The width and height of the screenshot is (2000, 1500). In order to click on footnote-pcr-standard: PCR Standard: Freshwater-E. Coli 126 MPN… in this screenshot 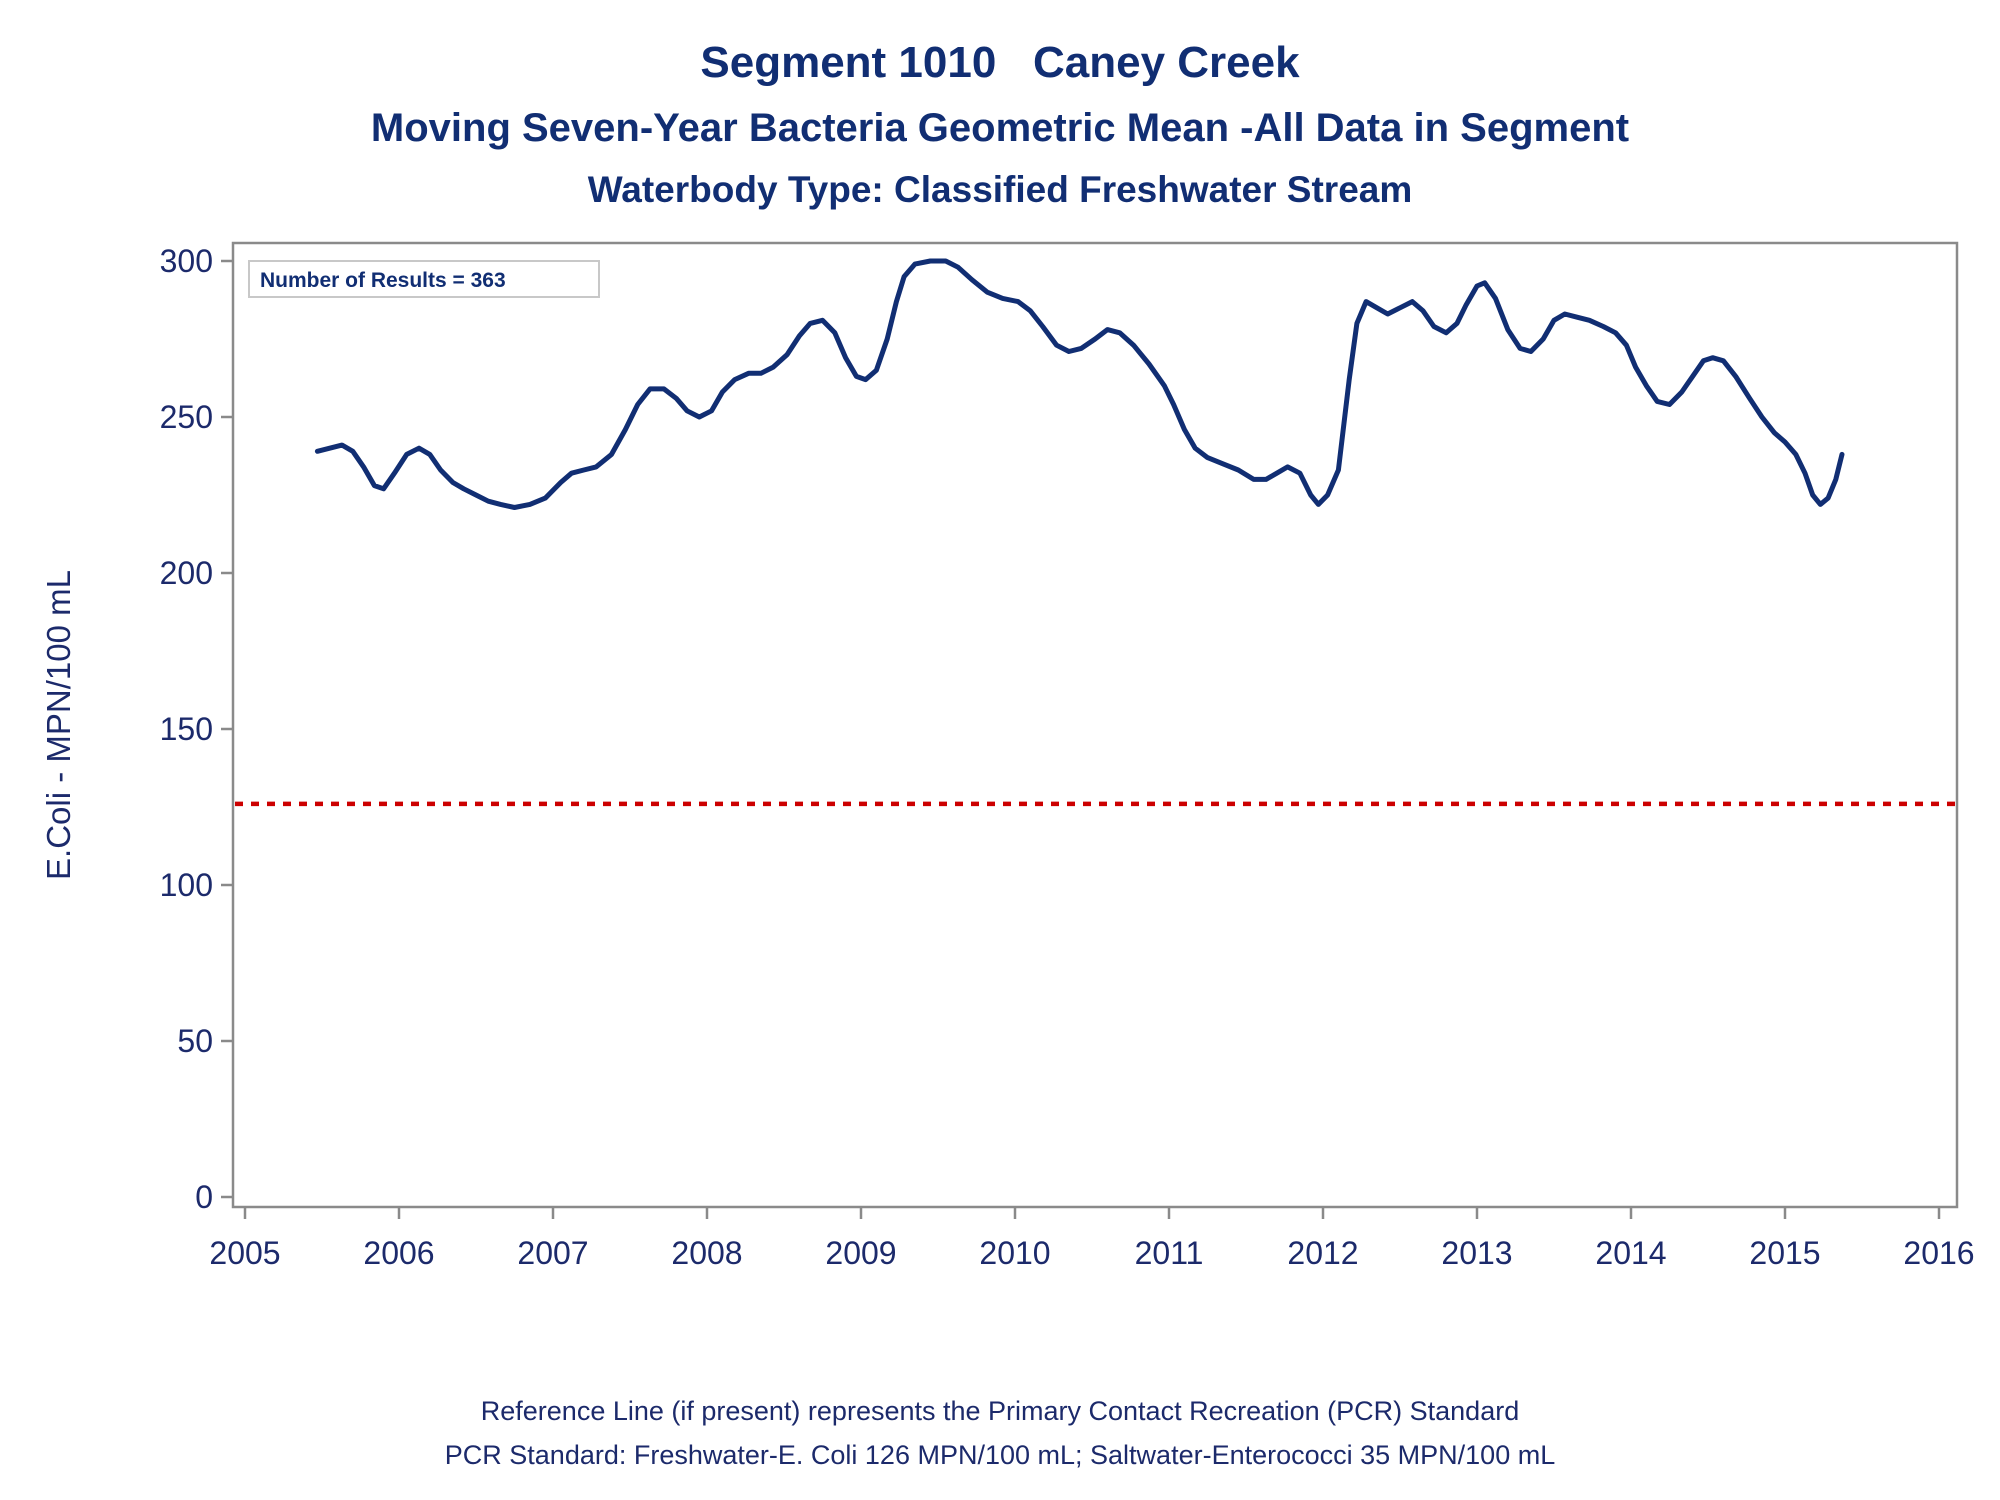, I will do `click(1000, 1455)`.